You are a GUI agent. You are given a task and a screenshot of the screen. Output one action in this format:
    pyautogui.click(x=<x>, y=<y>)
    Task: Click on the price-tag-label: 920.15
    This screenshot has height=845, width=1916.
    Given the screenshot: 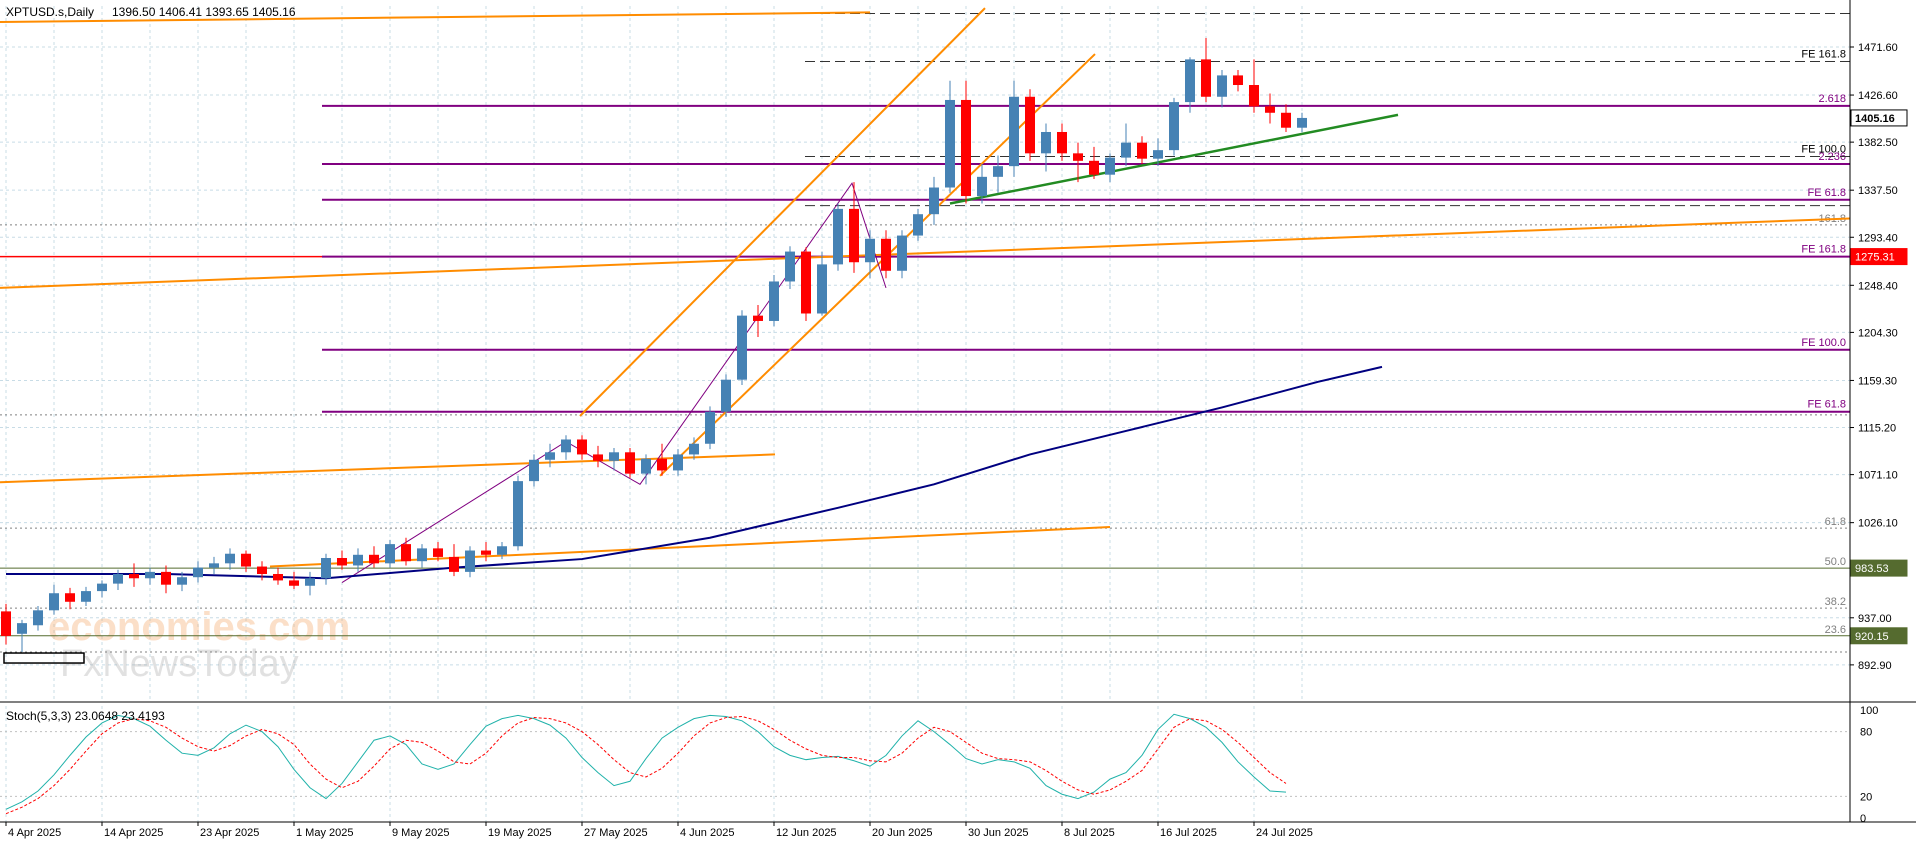 What is the action you would take?
    pyautogui.click(x=1872, y=637)
    